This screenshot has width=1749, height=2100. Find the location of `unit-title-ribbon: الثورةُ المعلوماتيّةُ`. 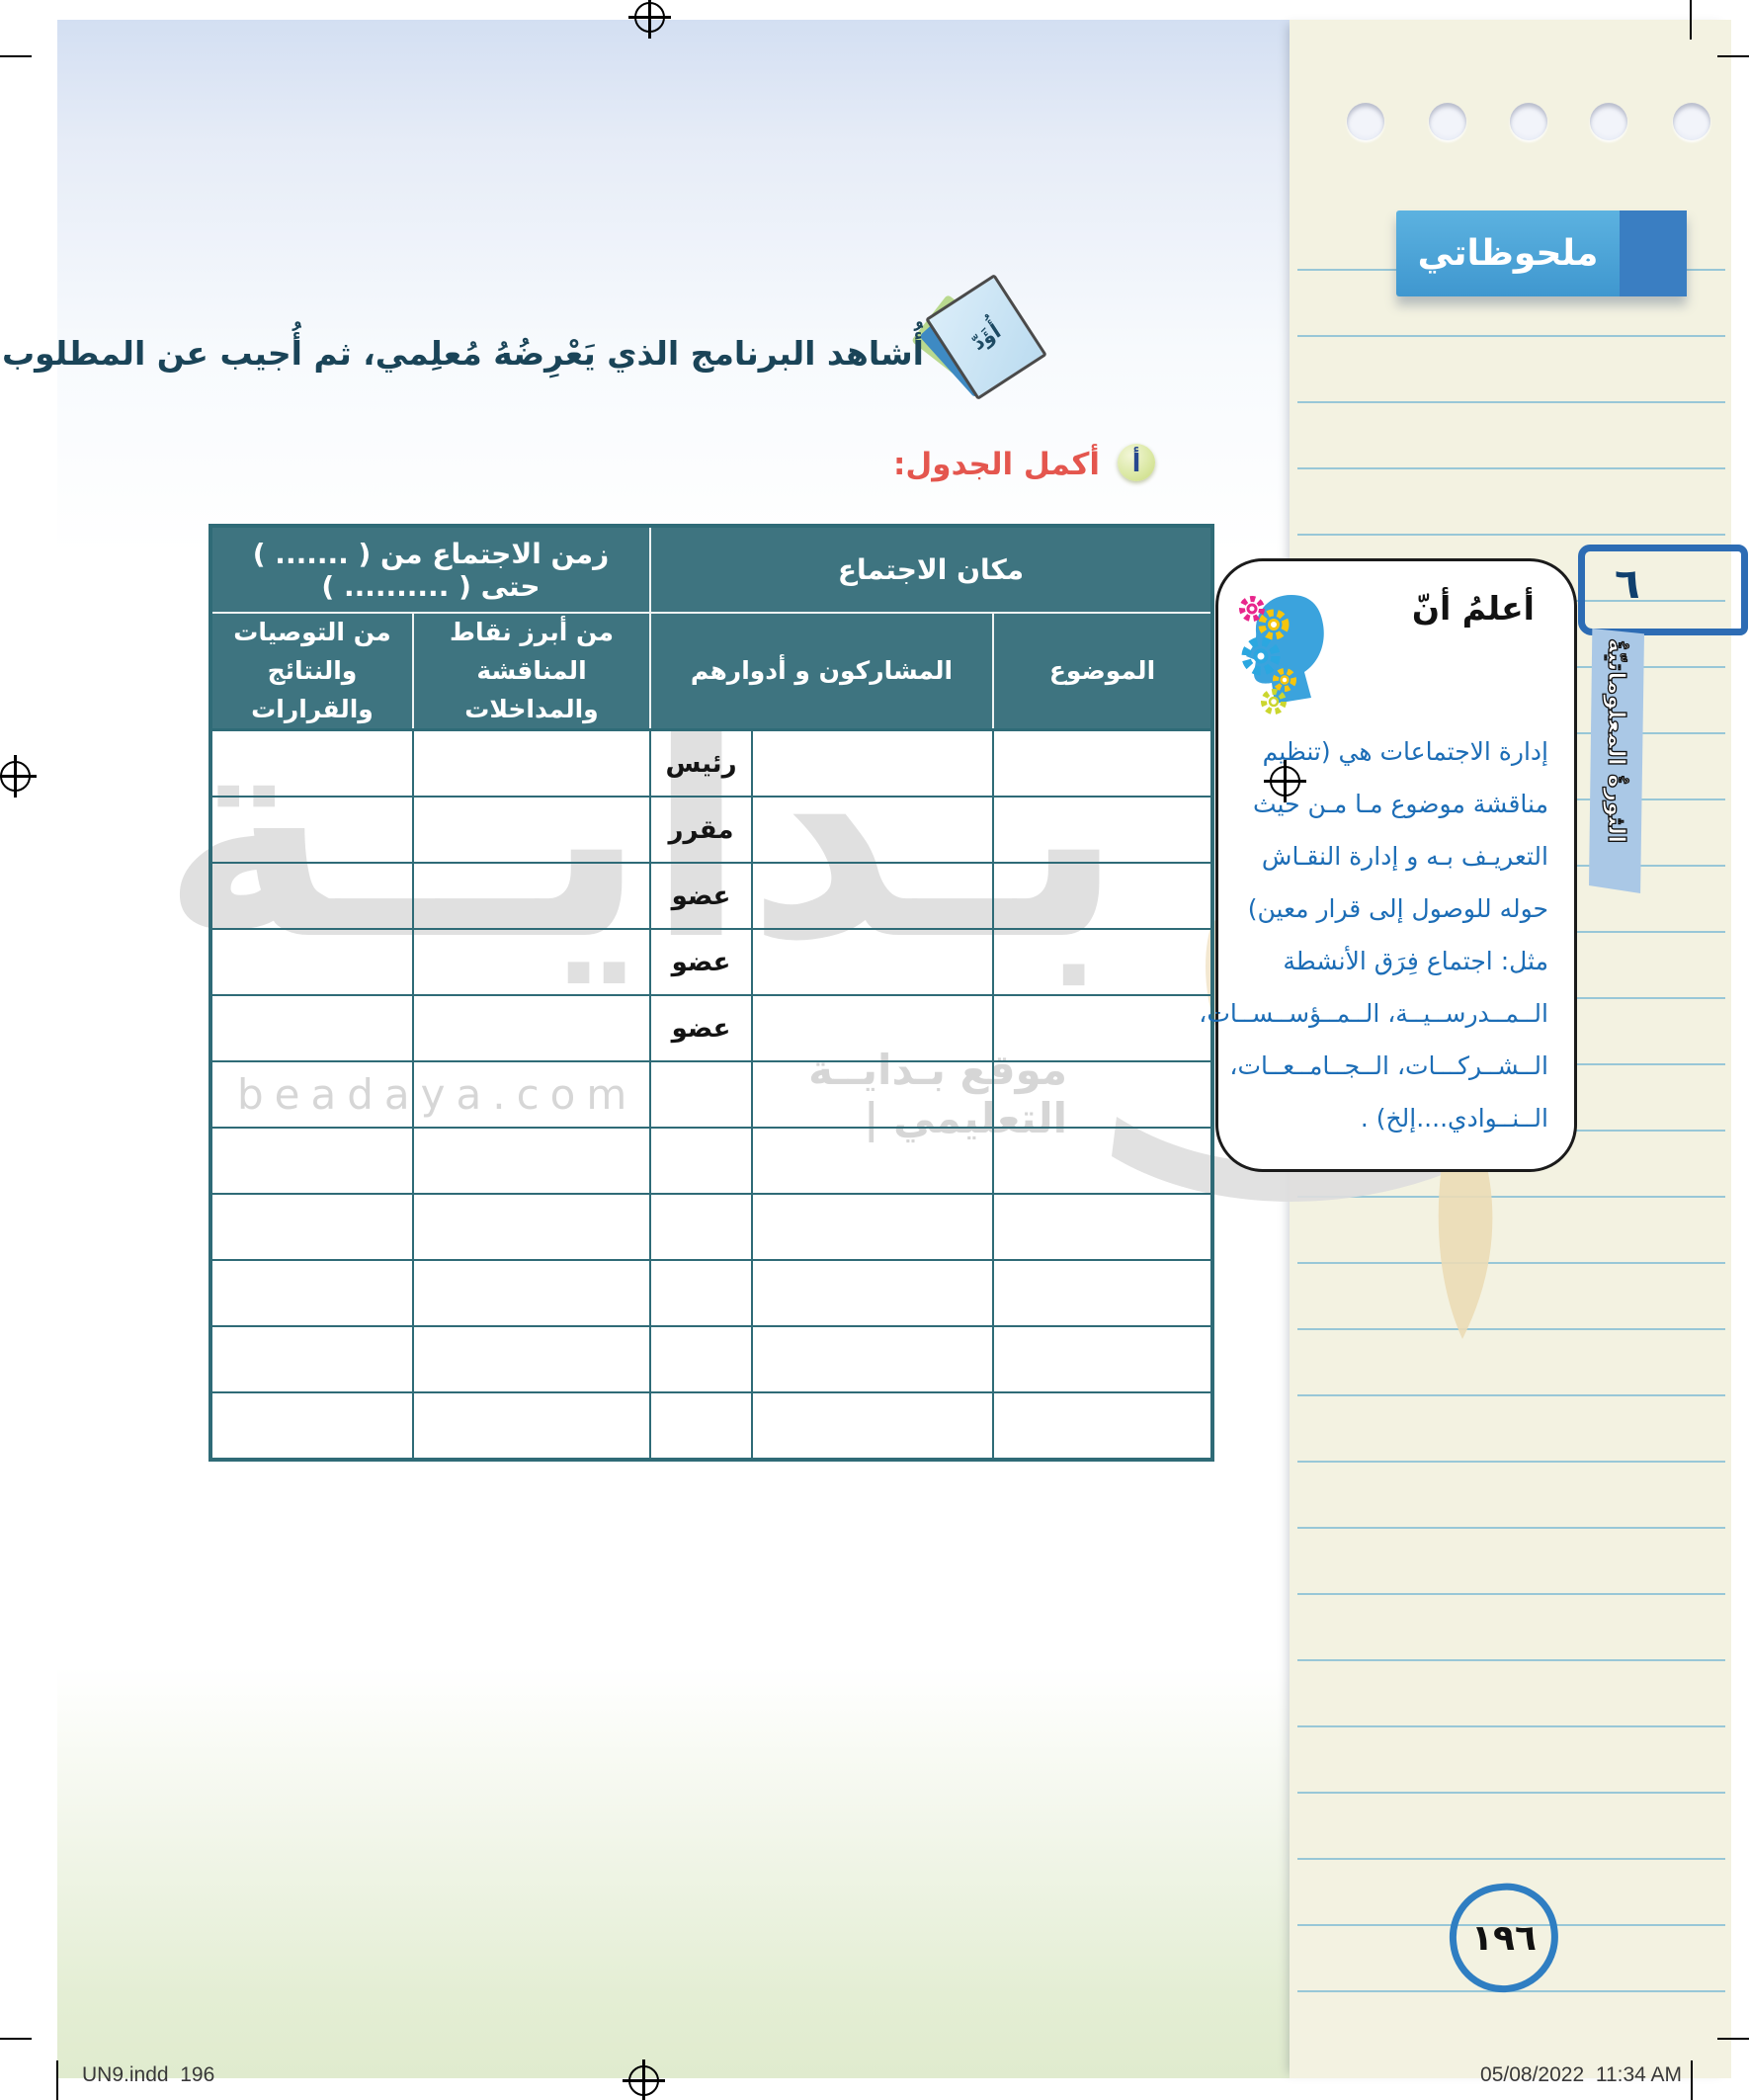

unit-title-ribbon: الثورةُ المعلوماتيّةُ is located at coordinates (1616, 761).